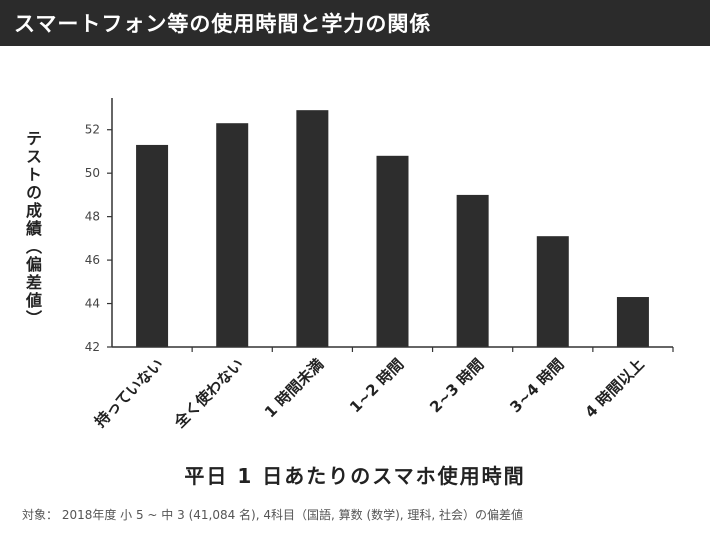 The image size is (710, 533). What do you see at coordinates (223, 24) in the screenshot?
I see `page-title: スマートフォン等の使用時間と学力の関係` at bounding box center [223, 24].